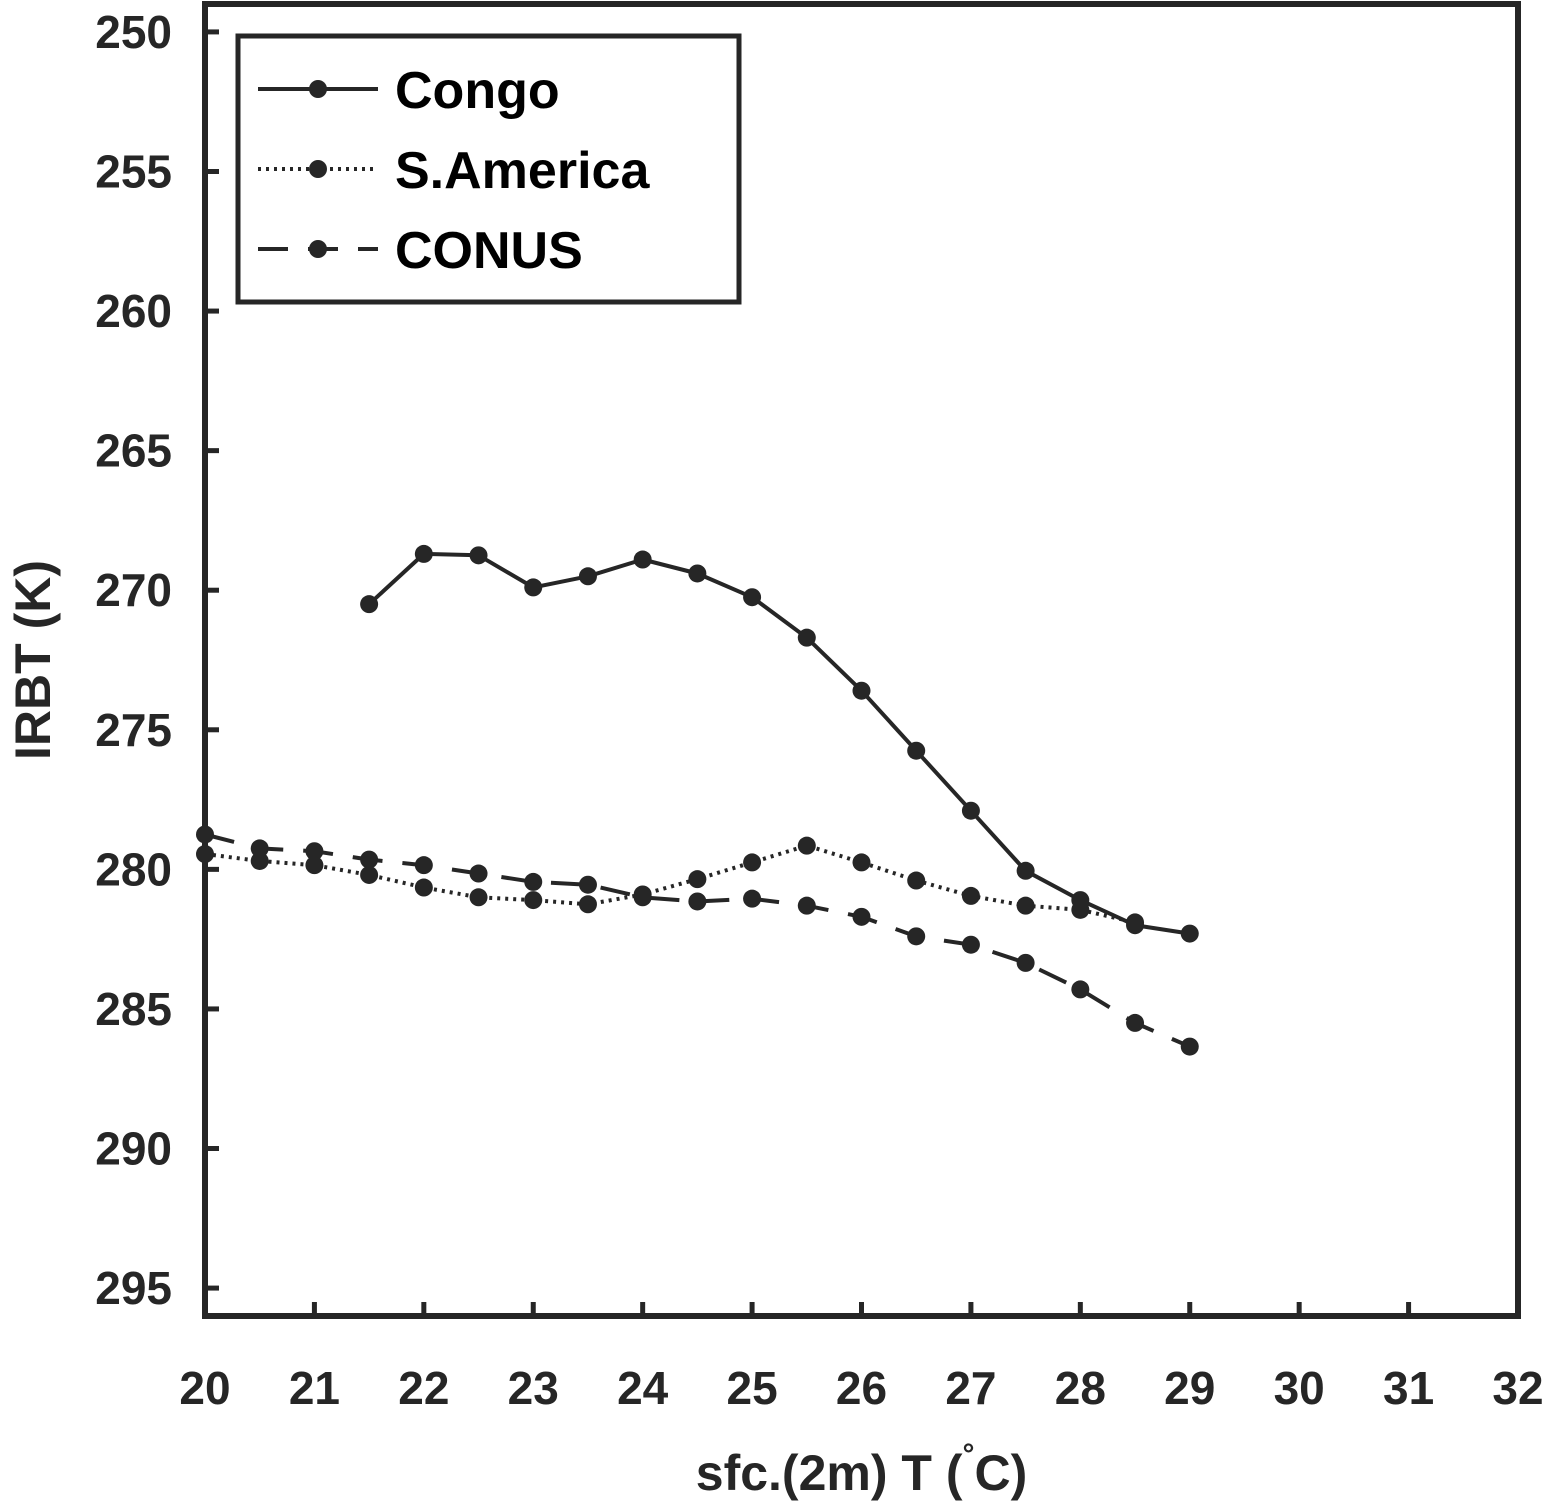 The image size is (1549, 1506). I want to click on x-tick-label: 29, so click(1189, 1388).